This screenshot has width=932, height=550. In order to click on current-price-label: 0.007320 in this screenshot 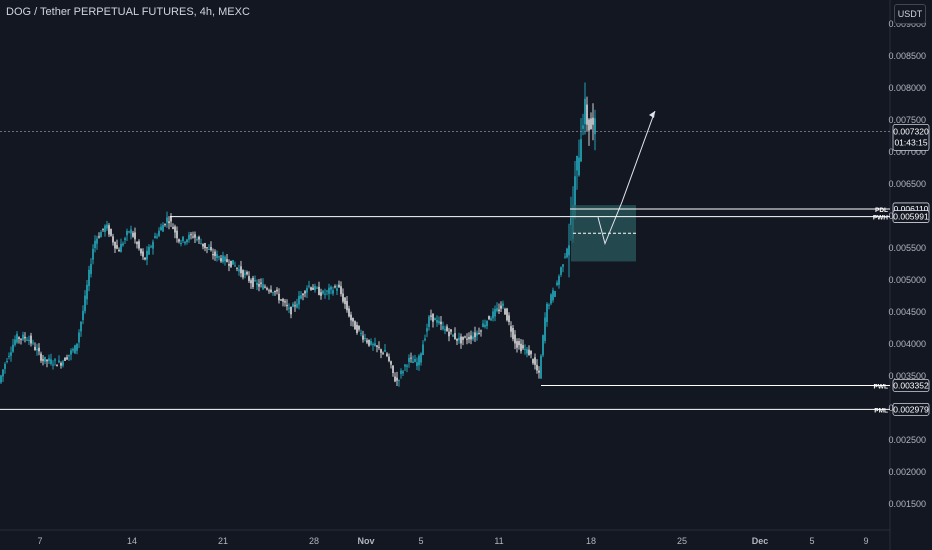, I will do `click(911, 132)`.